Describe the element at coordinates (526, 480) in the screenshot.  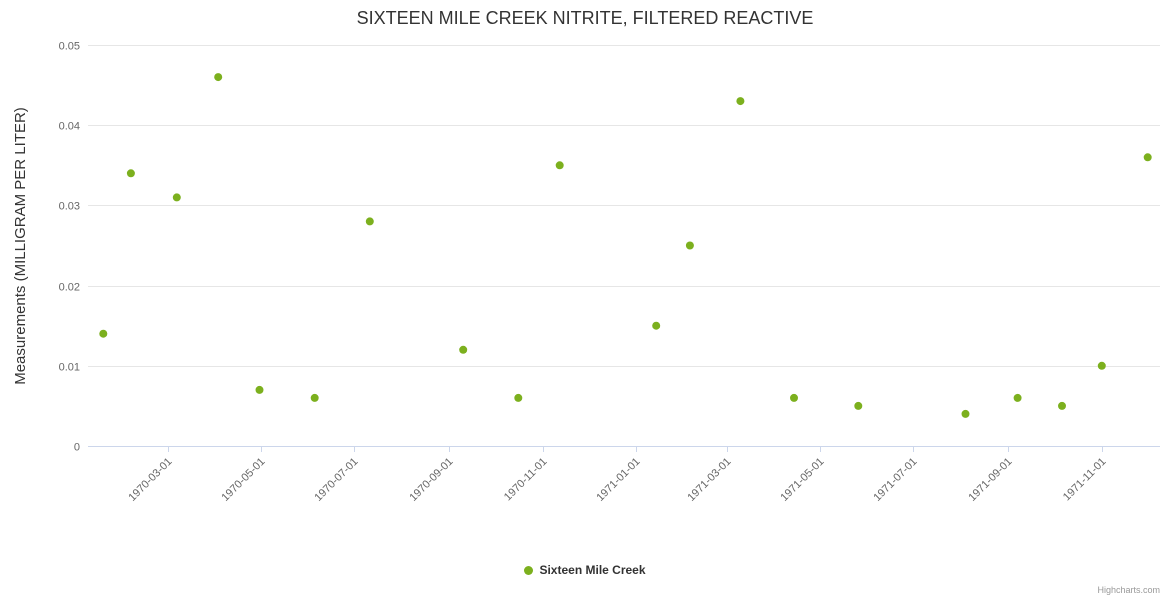
I see `x-tick-label: 1970-11-01` at that location.